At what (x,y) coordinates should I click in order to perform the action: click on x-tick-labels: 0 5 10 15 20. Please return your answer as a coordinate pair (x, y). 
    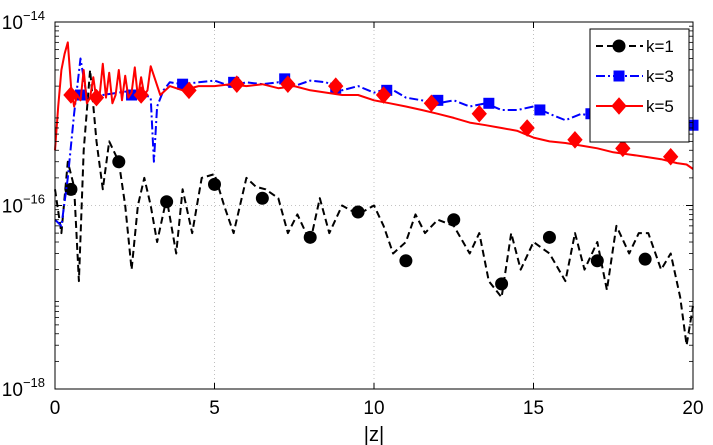
    Looking at the image, I should click on (377, 408).